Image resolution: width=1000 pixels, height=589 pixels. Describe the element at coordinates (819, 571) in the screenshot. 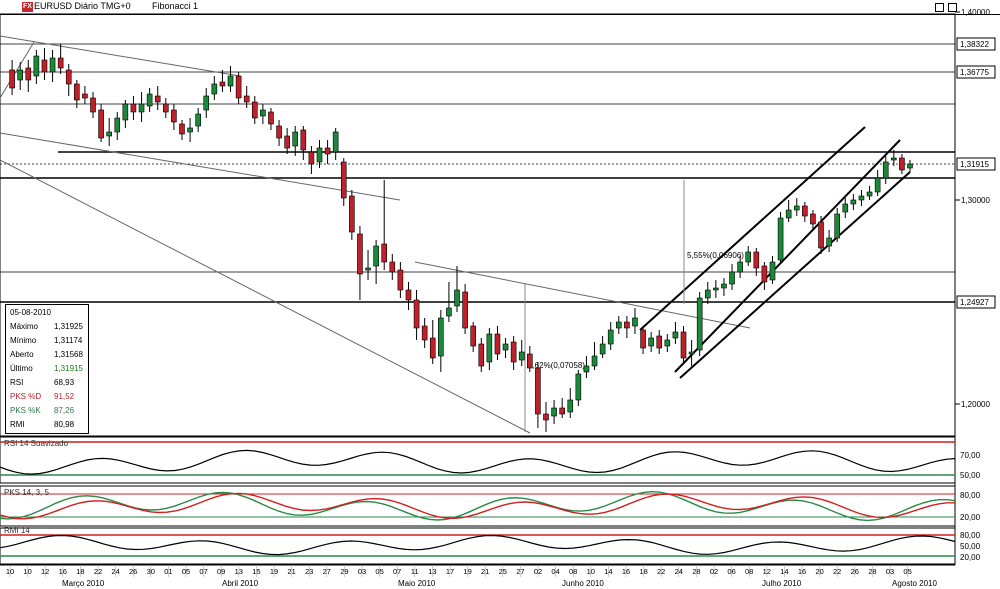

I see `date-label: 20` at that location.